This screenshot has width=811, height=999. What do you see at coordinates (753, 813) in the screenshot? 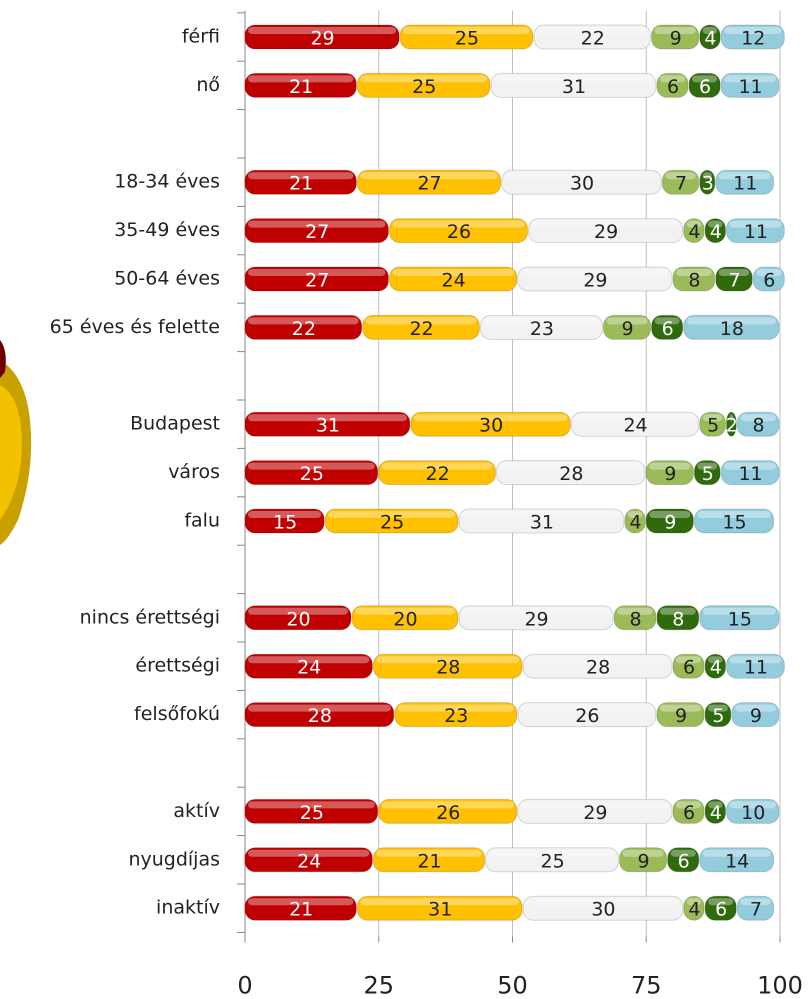
I see `value-label: 10` at bounding box center [753, 813].